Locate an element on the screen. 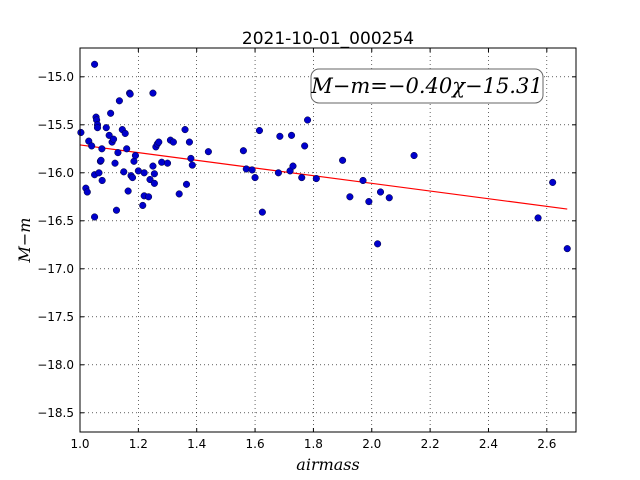  fit-equation: M−m=−0.40χ−15.31 is located at coordinates (426, 86).